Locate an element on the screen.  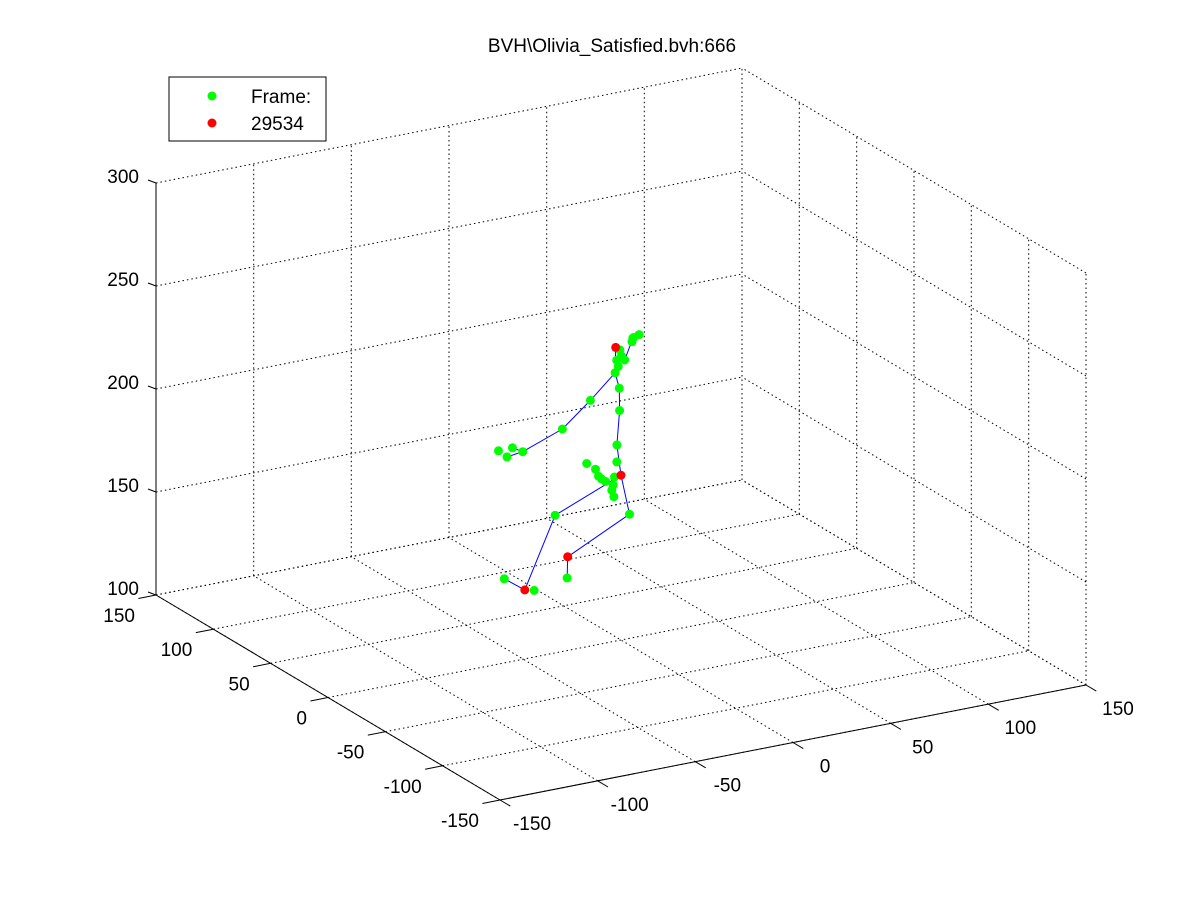
z-tick-label: 300 is located at coordinates (123, 177).